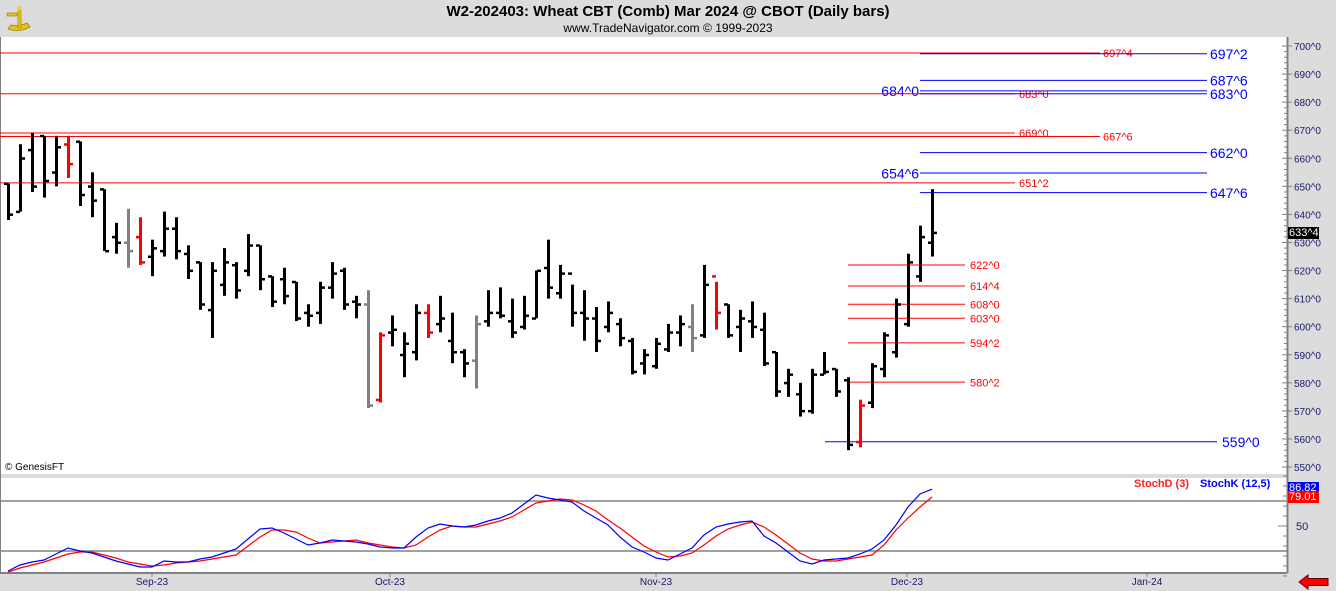 This screenshot has height=591, width=1336. What do you see at coordinates (1229, 54) in the screenshot?
I see `level-label-blue: 697^2` at bounding box center [1229, 54].